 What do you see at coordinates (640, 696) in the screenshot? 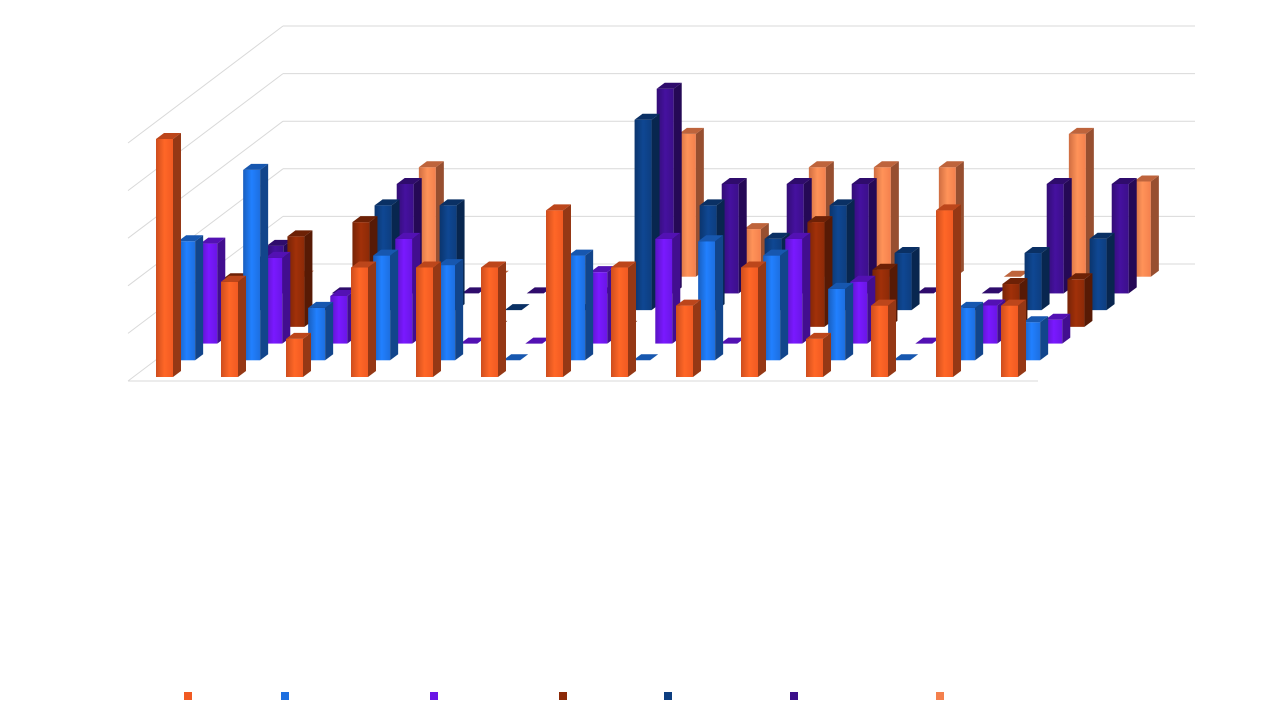
I see `chart-legend` at bounding box center [640, 696].